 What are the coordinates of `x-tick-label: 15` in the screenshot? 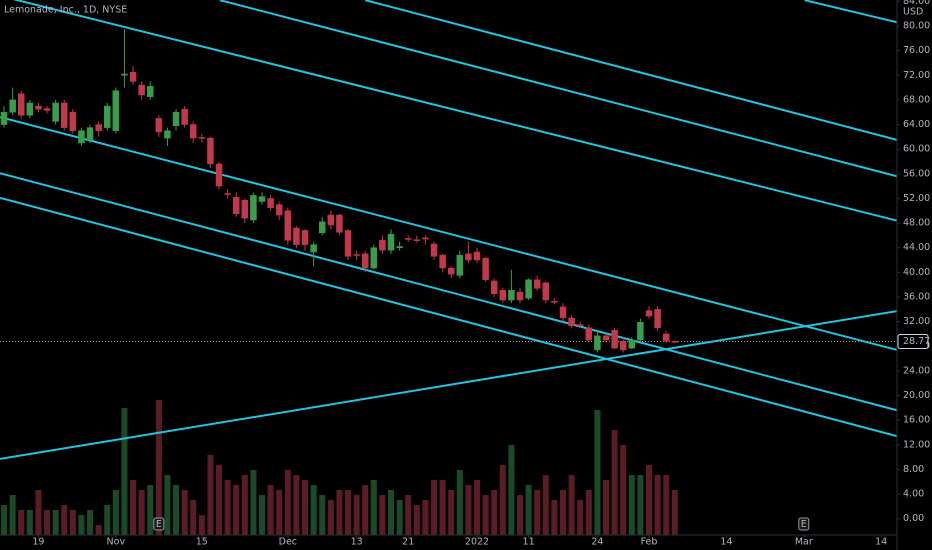 It's located at (202, 542).